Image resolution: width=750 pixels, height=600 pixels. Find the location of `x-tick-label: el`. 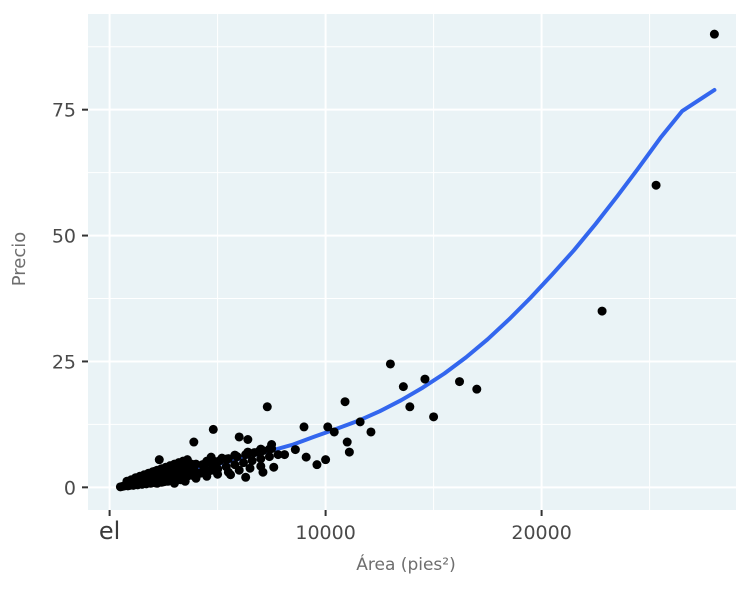

x-tick-label: el is located at coordinates (109, 531).